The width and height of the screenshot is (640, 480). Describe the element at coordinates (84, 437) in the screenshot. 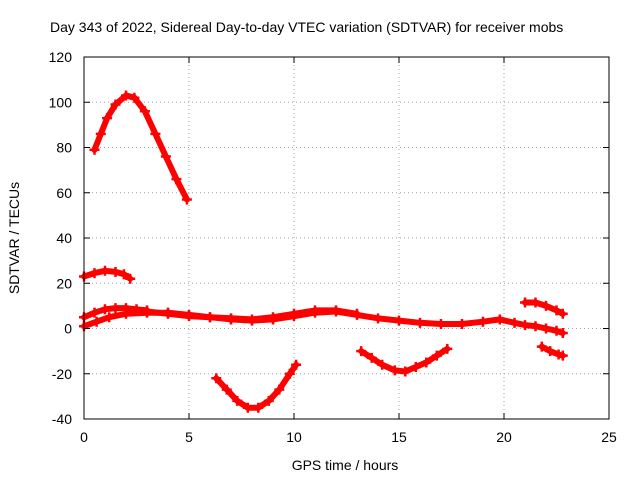

I see `x-tick-label: 0` at that location.